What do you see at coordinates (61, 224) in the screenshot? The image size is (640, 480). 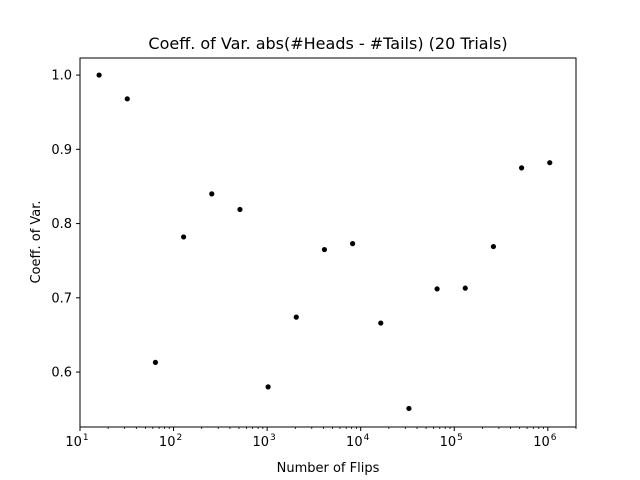 I see `y-tick-label: 0.8` at bounding box center [61, 224].